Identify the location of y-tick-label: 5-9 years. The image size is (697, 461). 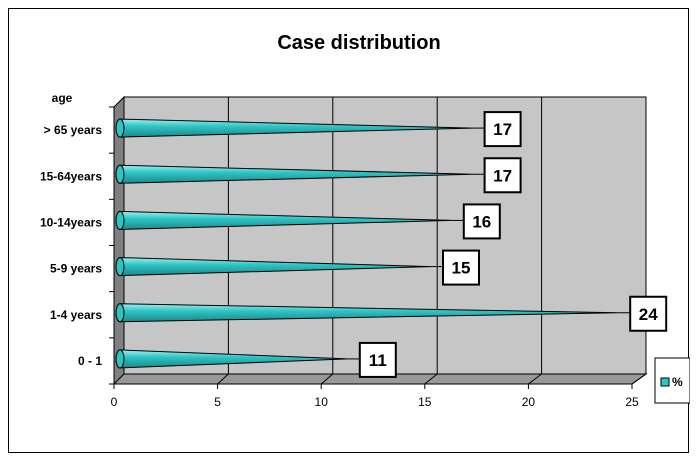
(76, 269).